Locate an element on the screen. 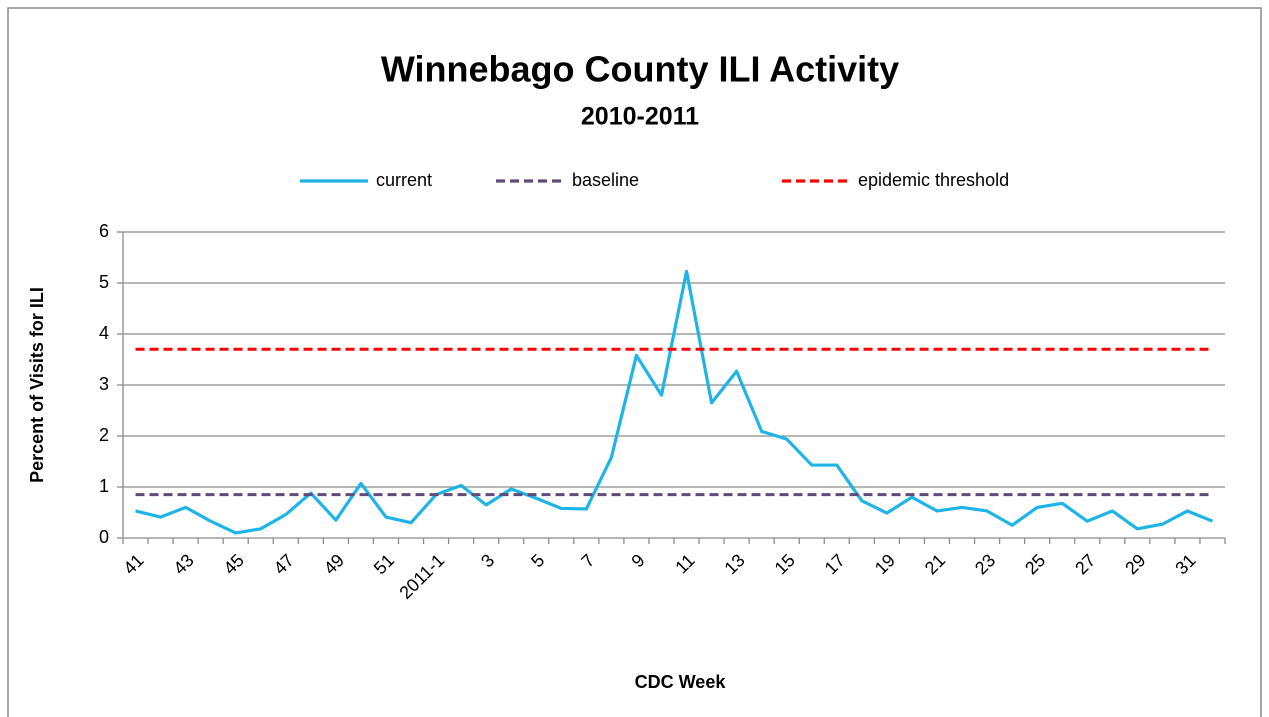 The width and height of the screenshot is (1269, 717). legend-label: current is located at coordinates (404, 180).